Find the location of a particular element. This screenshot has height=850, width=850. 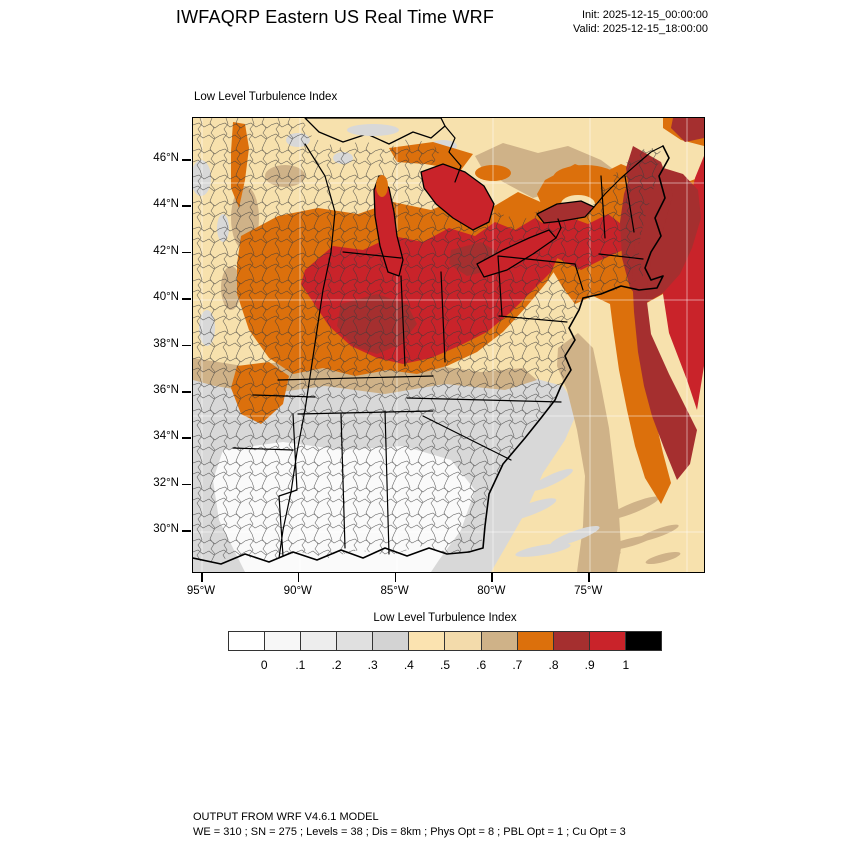

init-time: Init: 2025-12-15_00:00:00 is located at coordinates (645, 15).